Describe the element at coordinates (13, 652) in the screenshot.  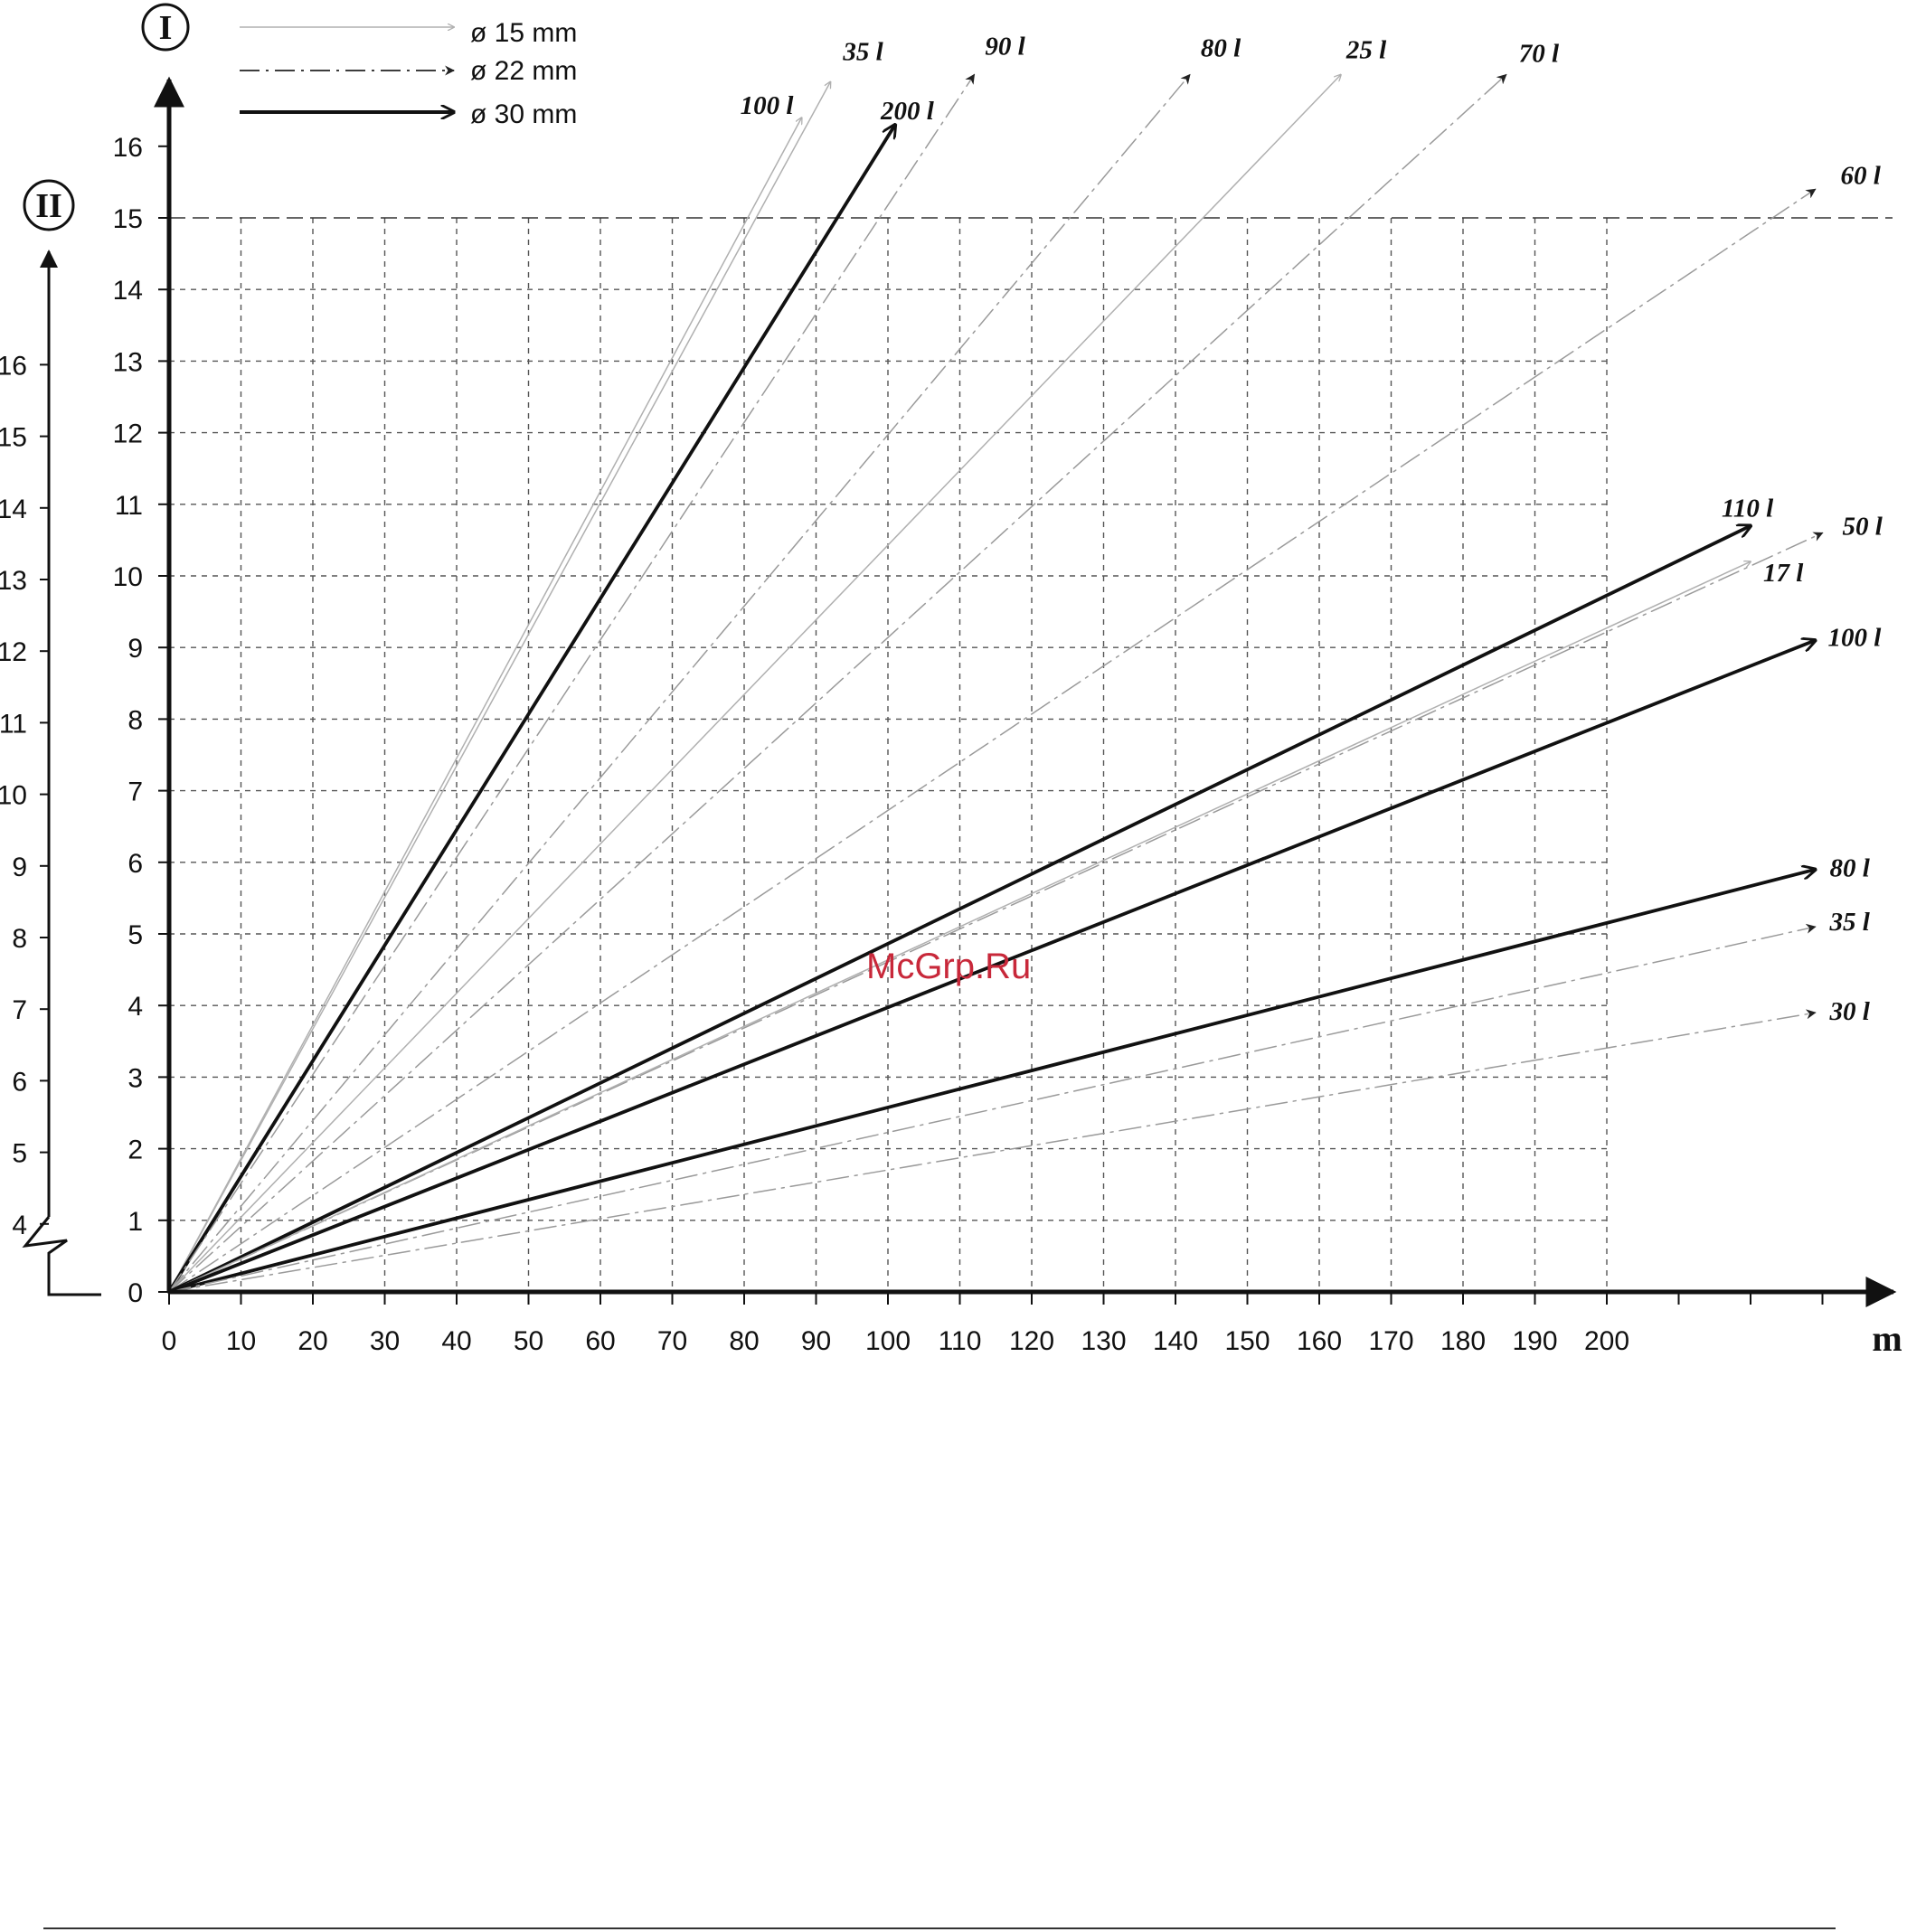
I see `y2-tick-label: 12` at that location.